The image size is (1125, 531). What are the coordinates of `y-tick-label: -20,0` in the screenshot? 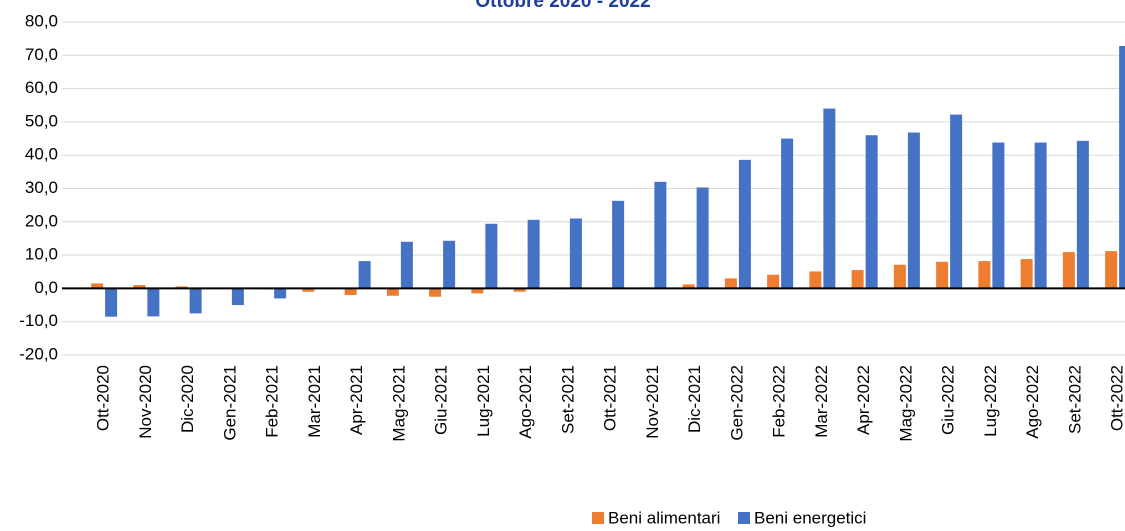 It's located at (38, 353).